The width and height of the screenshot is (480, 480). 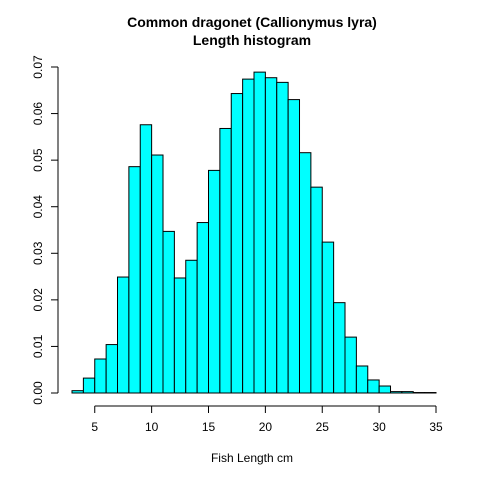 What do you see at coordinates (38, 393) in the screenshot?
I see `y-tick-label: 0.00` at bounding box center [38, 393].